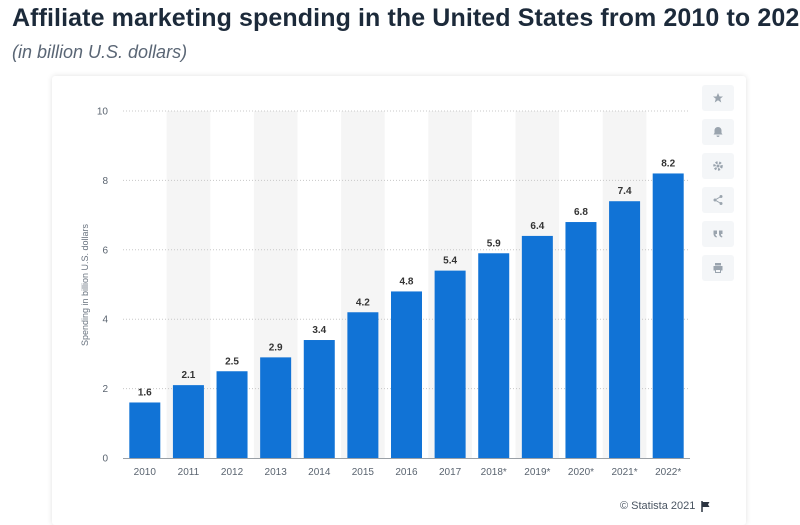 This screenshot has height=525, width=800. I want to click on chart-toolbar, so click(720, 187).